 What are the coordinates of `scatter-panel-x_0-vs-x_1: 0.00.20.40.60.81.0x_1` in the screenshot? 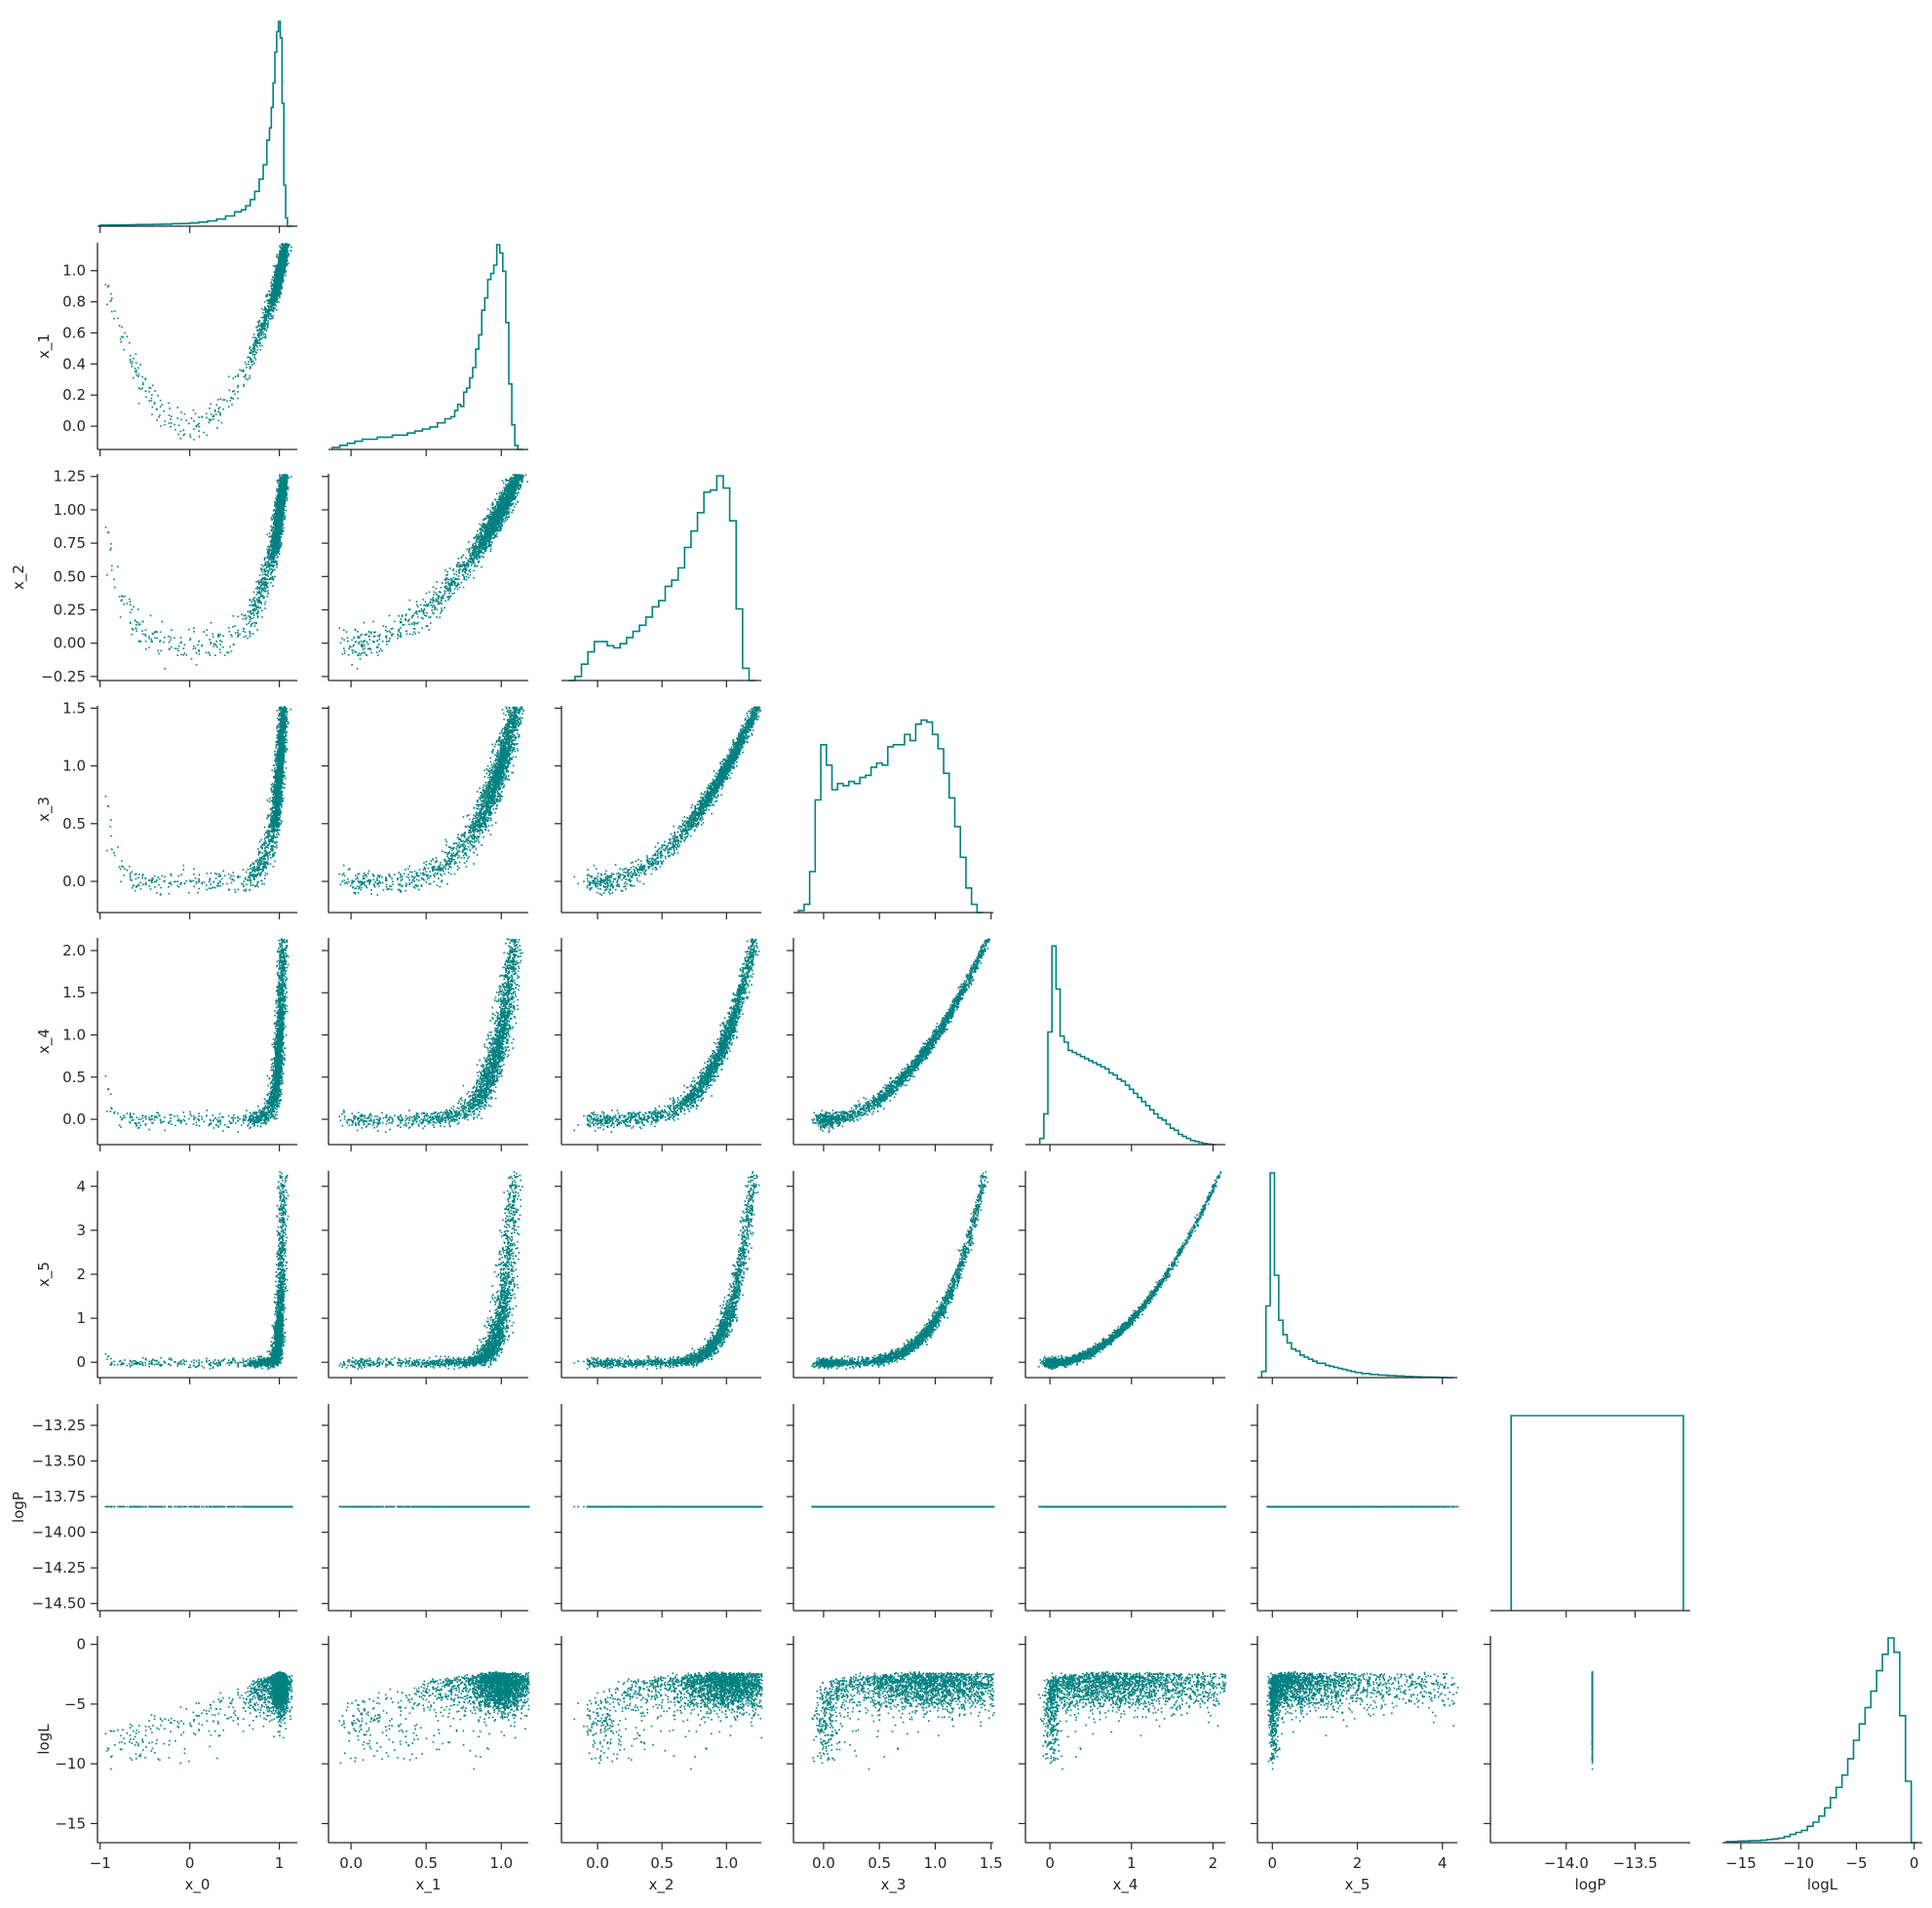 It's located at (166, 349).